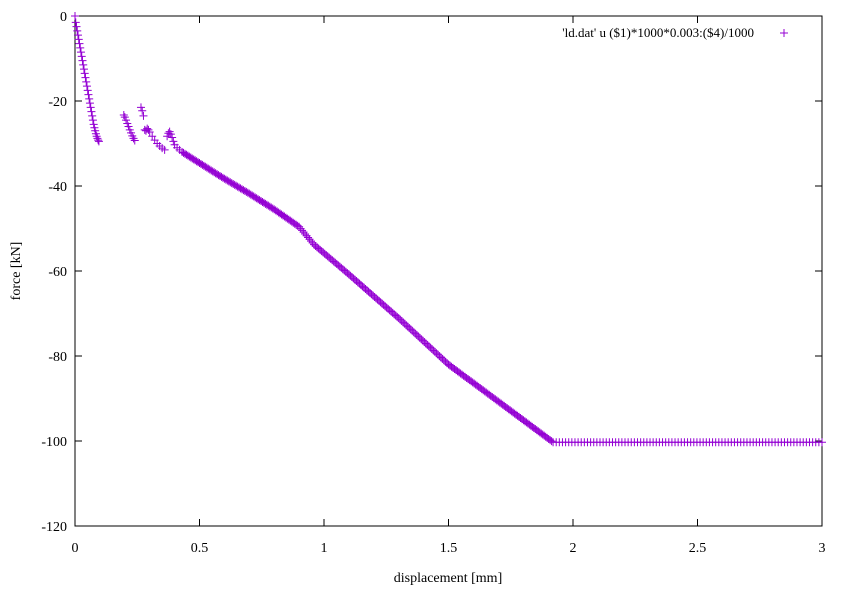 The height and width of the screenshot is (594, 846). Describe the element at coordinates (75, 548) in the screenshot. I see `x-tick-label: 0` at that location.